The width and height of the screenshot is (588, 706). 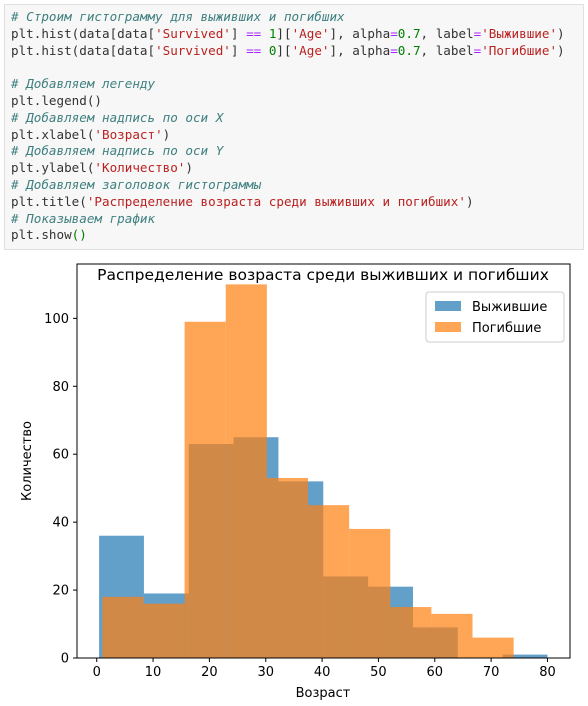 What do you see at coordinates (491, 672) in the screenshot?
I see `x-tick-label: 70` at bounding box center [491, 672].